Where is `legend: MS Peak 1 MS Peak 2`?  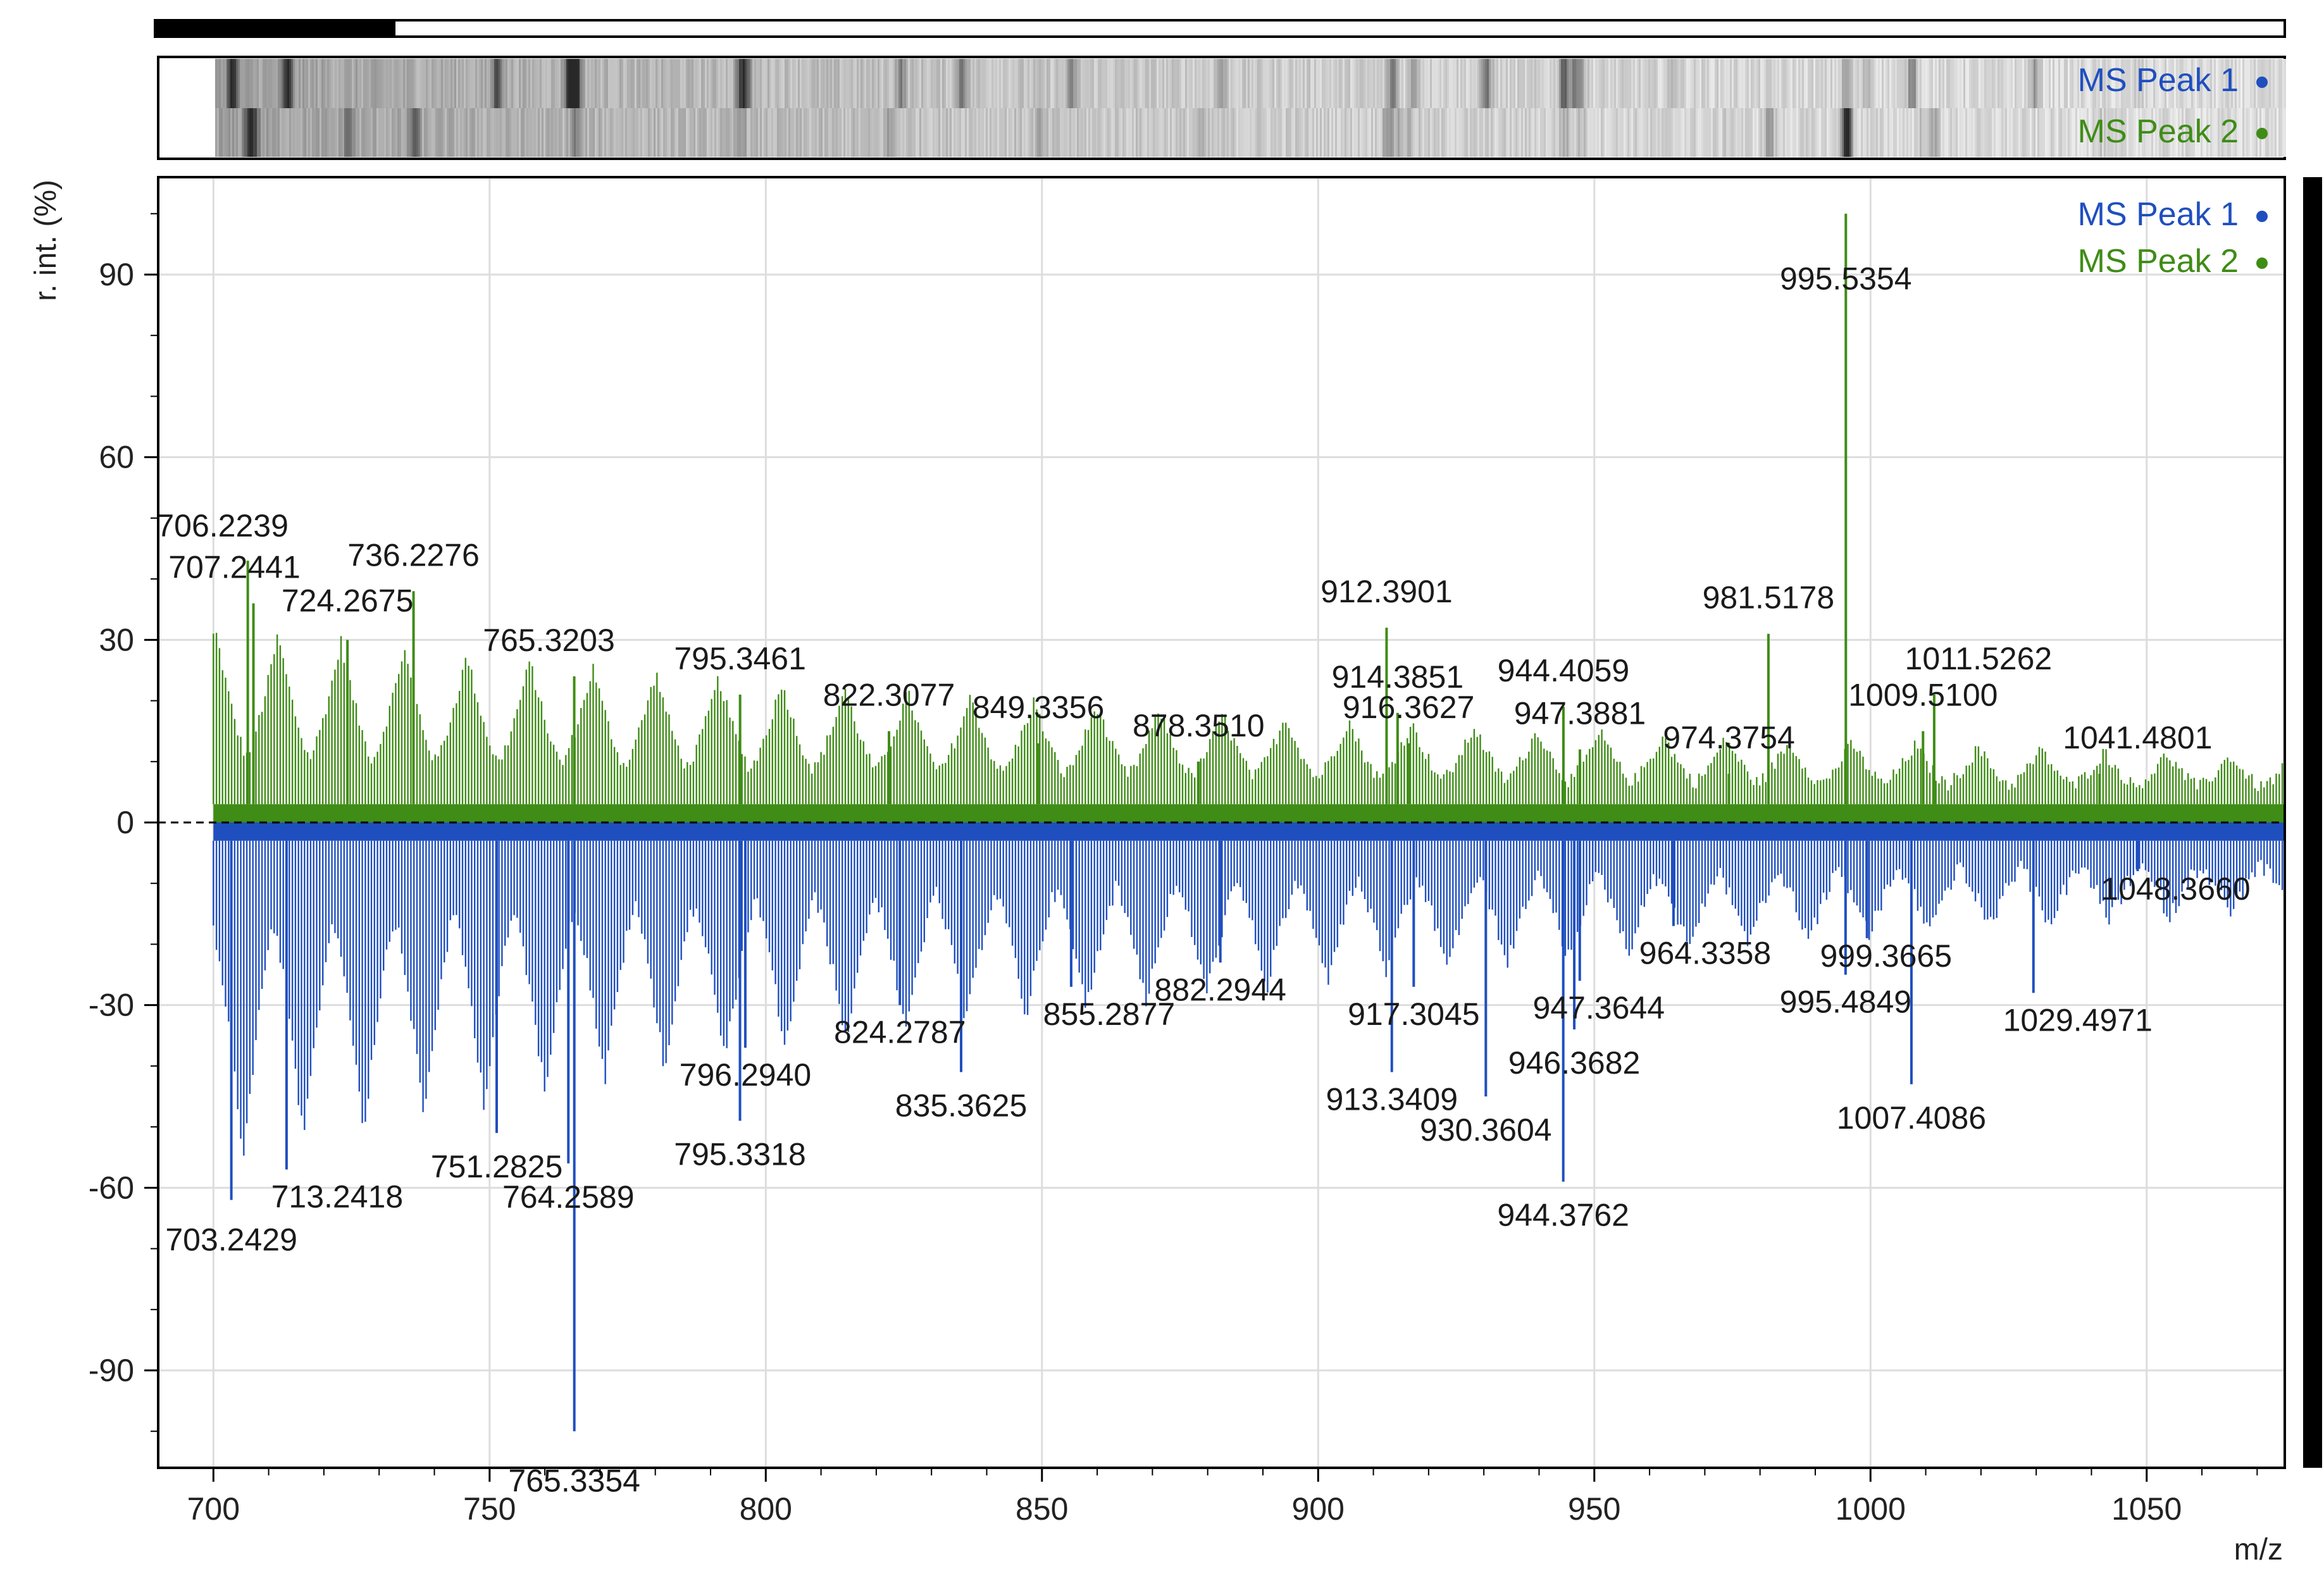
legend: MS Peak 1 MS Peak 2 is located at coordinates (2173, 238).